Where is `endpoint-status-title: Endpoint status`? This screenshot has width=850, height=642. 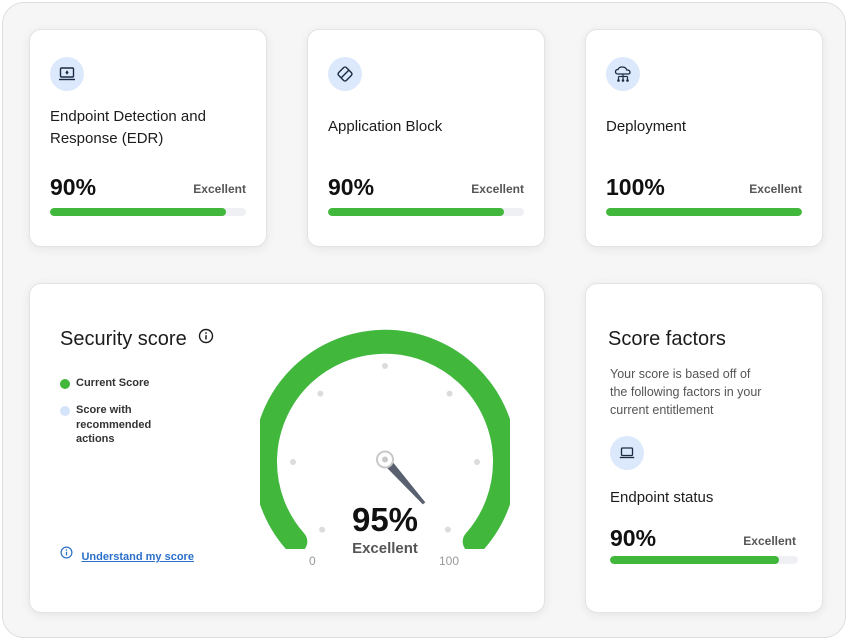
endpoint-status-title: Endpoint status is located at coordinates (662, 497).